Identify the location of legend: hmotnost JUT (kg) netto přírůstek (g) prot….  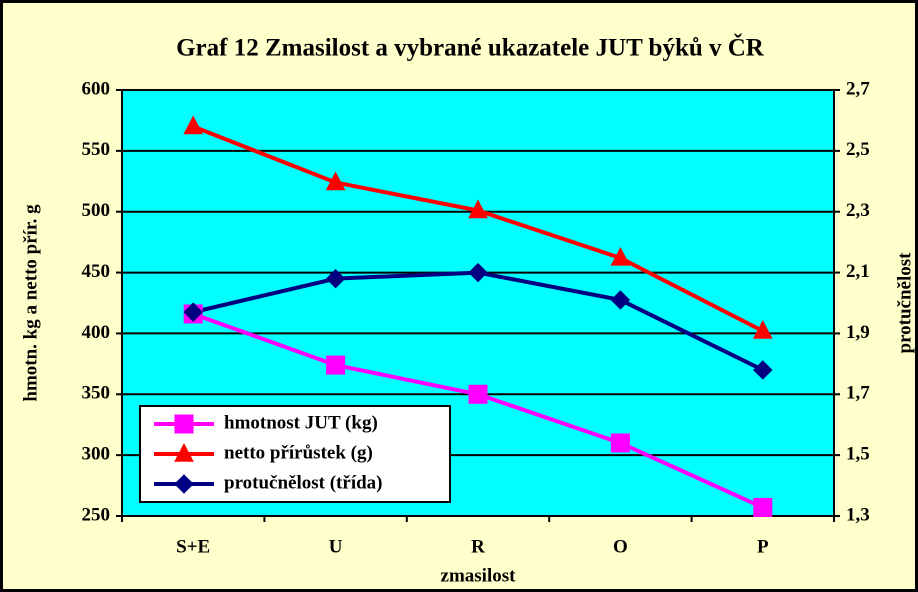
(295, 454).